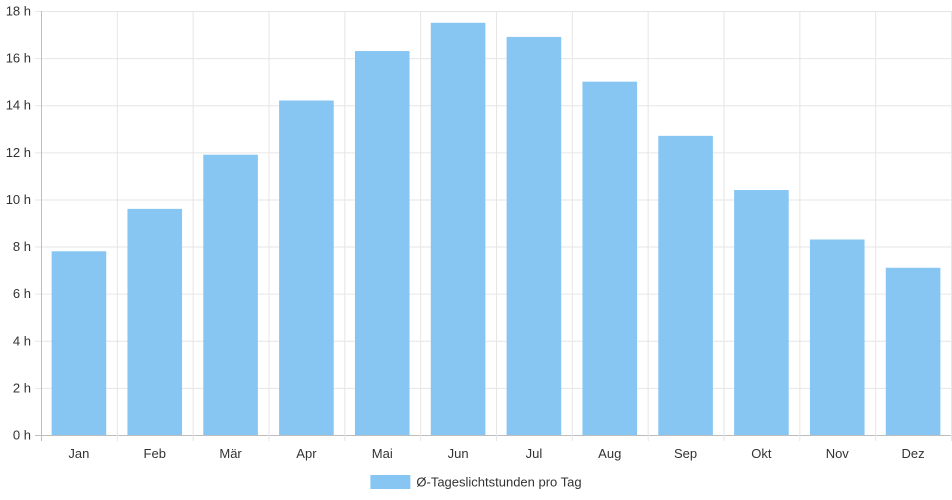 The height and width of the screenshot is (500, 952). Describe the element at coordinates (18, 11) in the screenshot. I see `y-tick-label: 18 h` at that location.